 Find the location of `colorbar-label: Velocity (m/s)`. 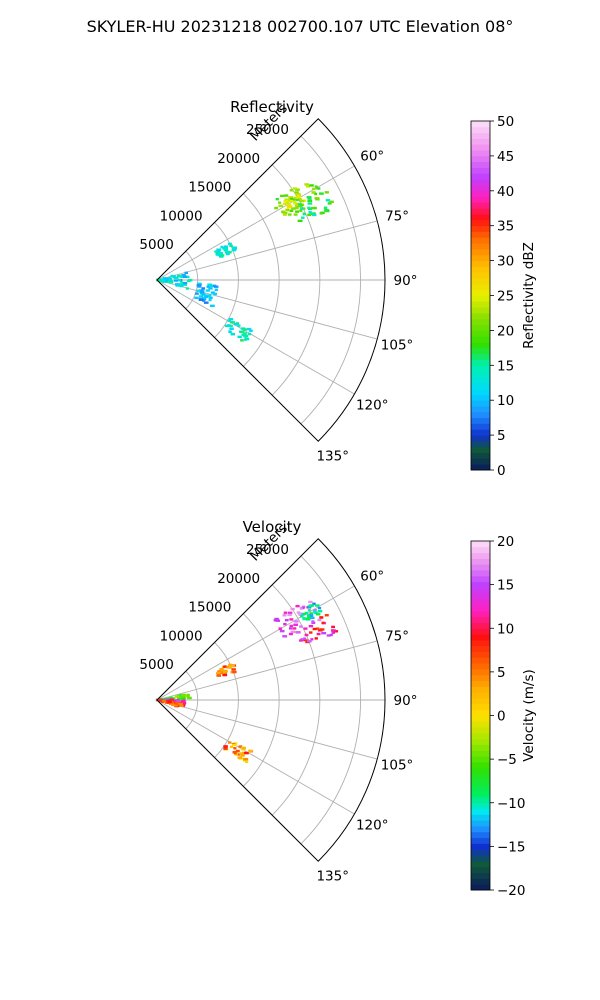

colorbar-label: Velocity (m/s) is located at coordinates (529, 715).